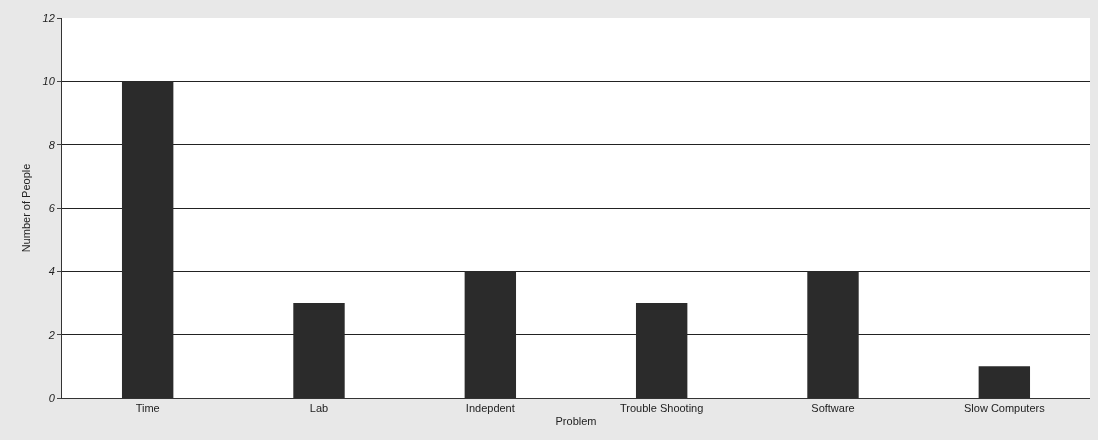 This screenshot has height=440, width=1098. Describe the element at coordinates (52, 207) in the screenshot. I see `y-tick-label: 6` at that location.